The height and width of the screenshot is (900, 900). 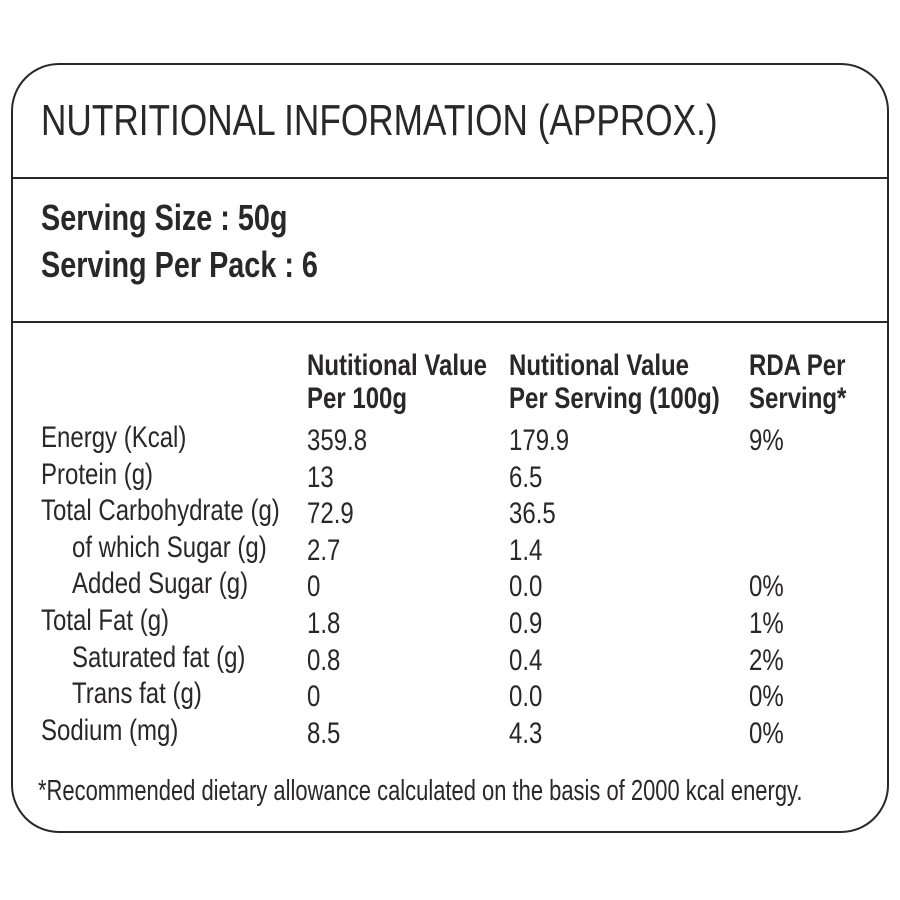 I want to click on col-header-rda-line1: RDA Per, so click(x=797, y=365).